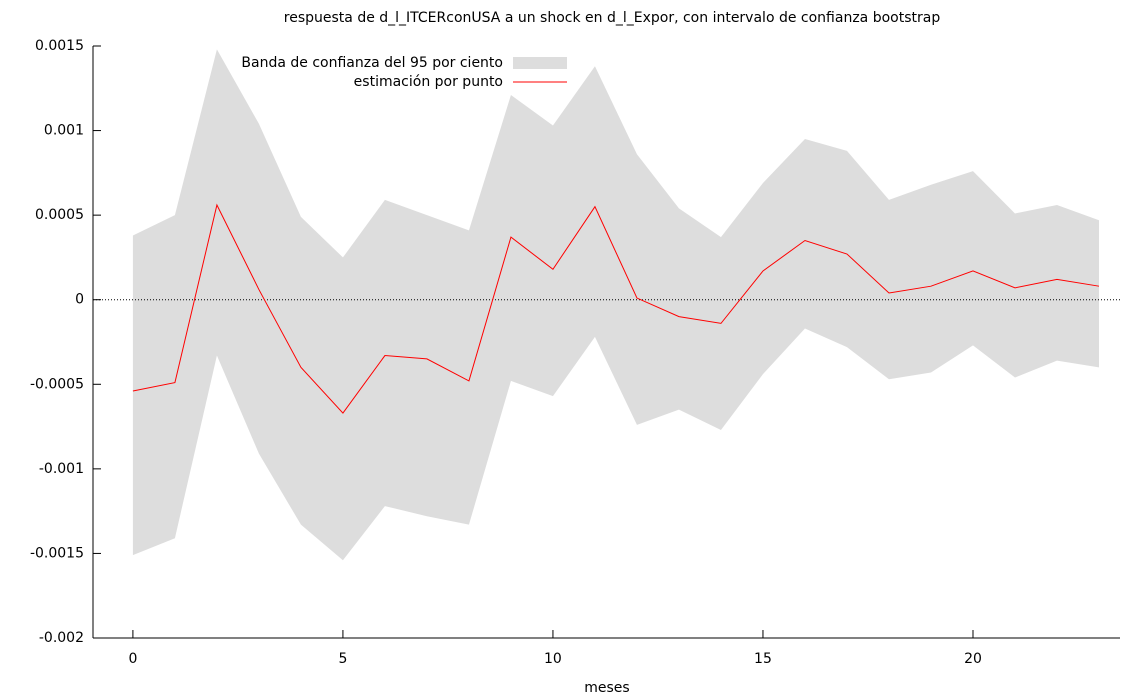  Describe the element at coordinates (64, 131) in the screenshot. I see `y-tick-label: 0.001` at that location.